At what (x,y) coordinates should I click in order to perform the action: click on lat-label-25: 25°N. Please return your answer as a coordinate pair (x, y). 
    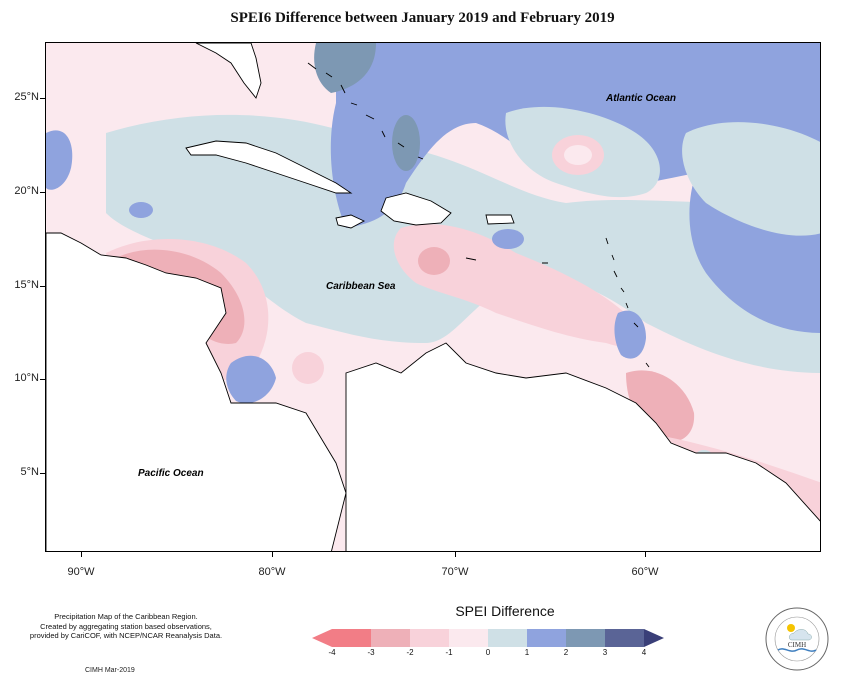
    Looking at the image, I should click on (26, 97).